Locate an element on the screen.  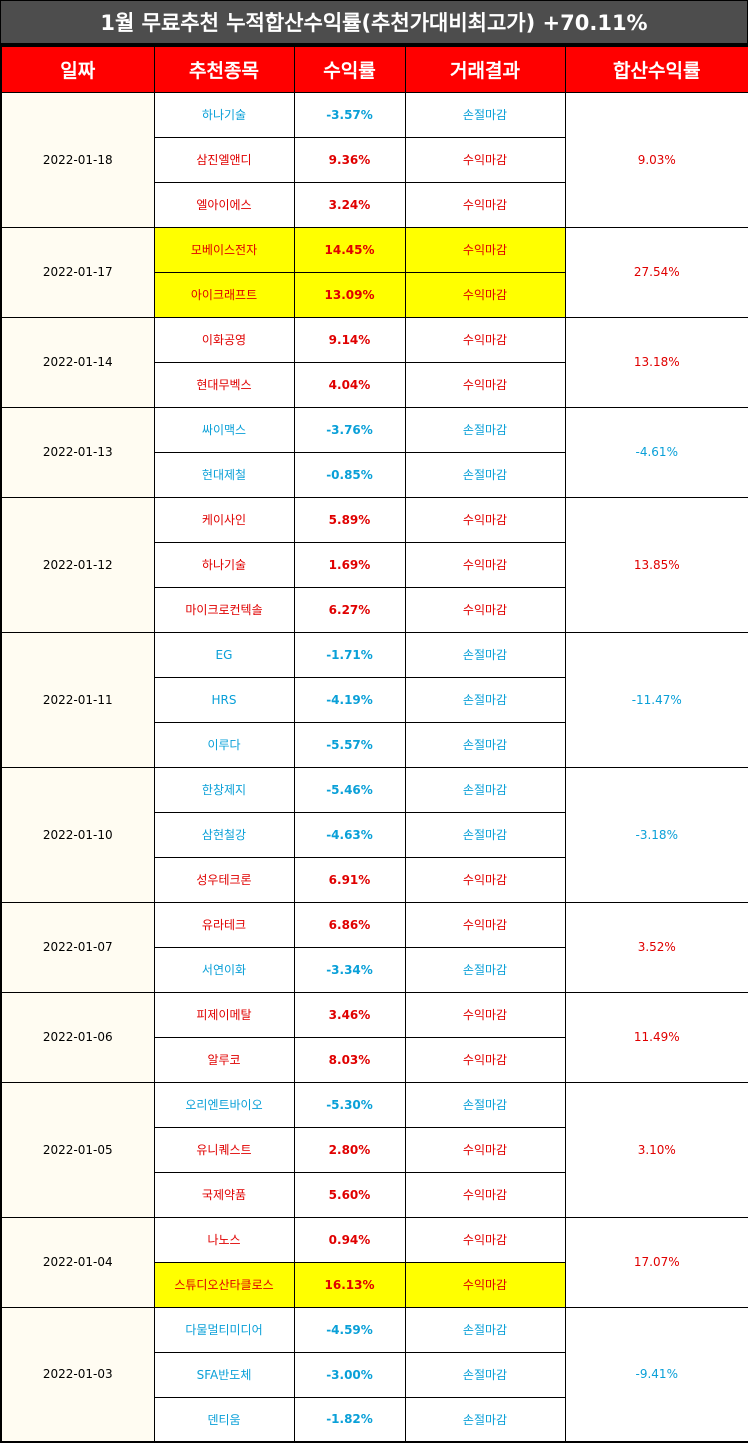
date-cell: 2022-01-18 is located at coordinates (77, 159).